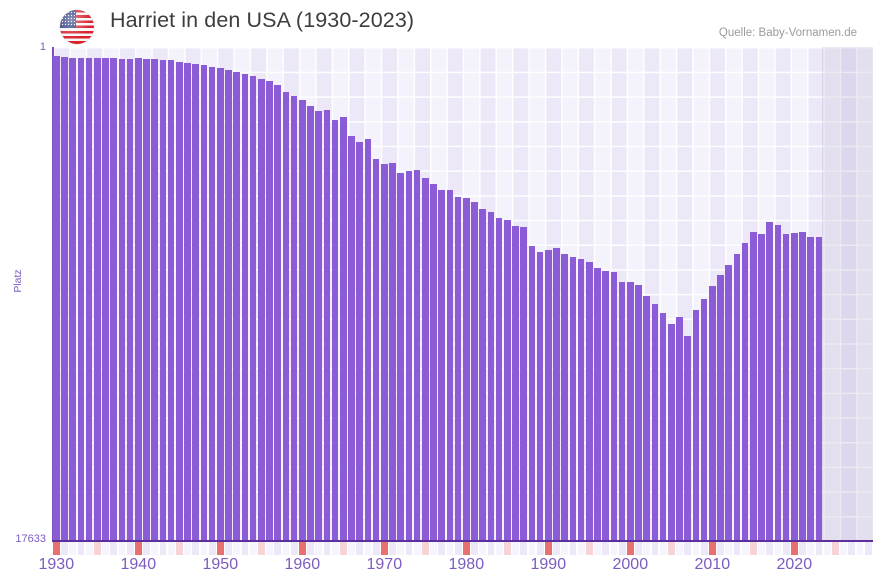 The width and height of the screenshot is (873, 587). I want to click on x-tick-label: 2010, so click(712, 564).